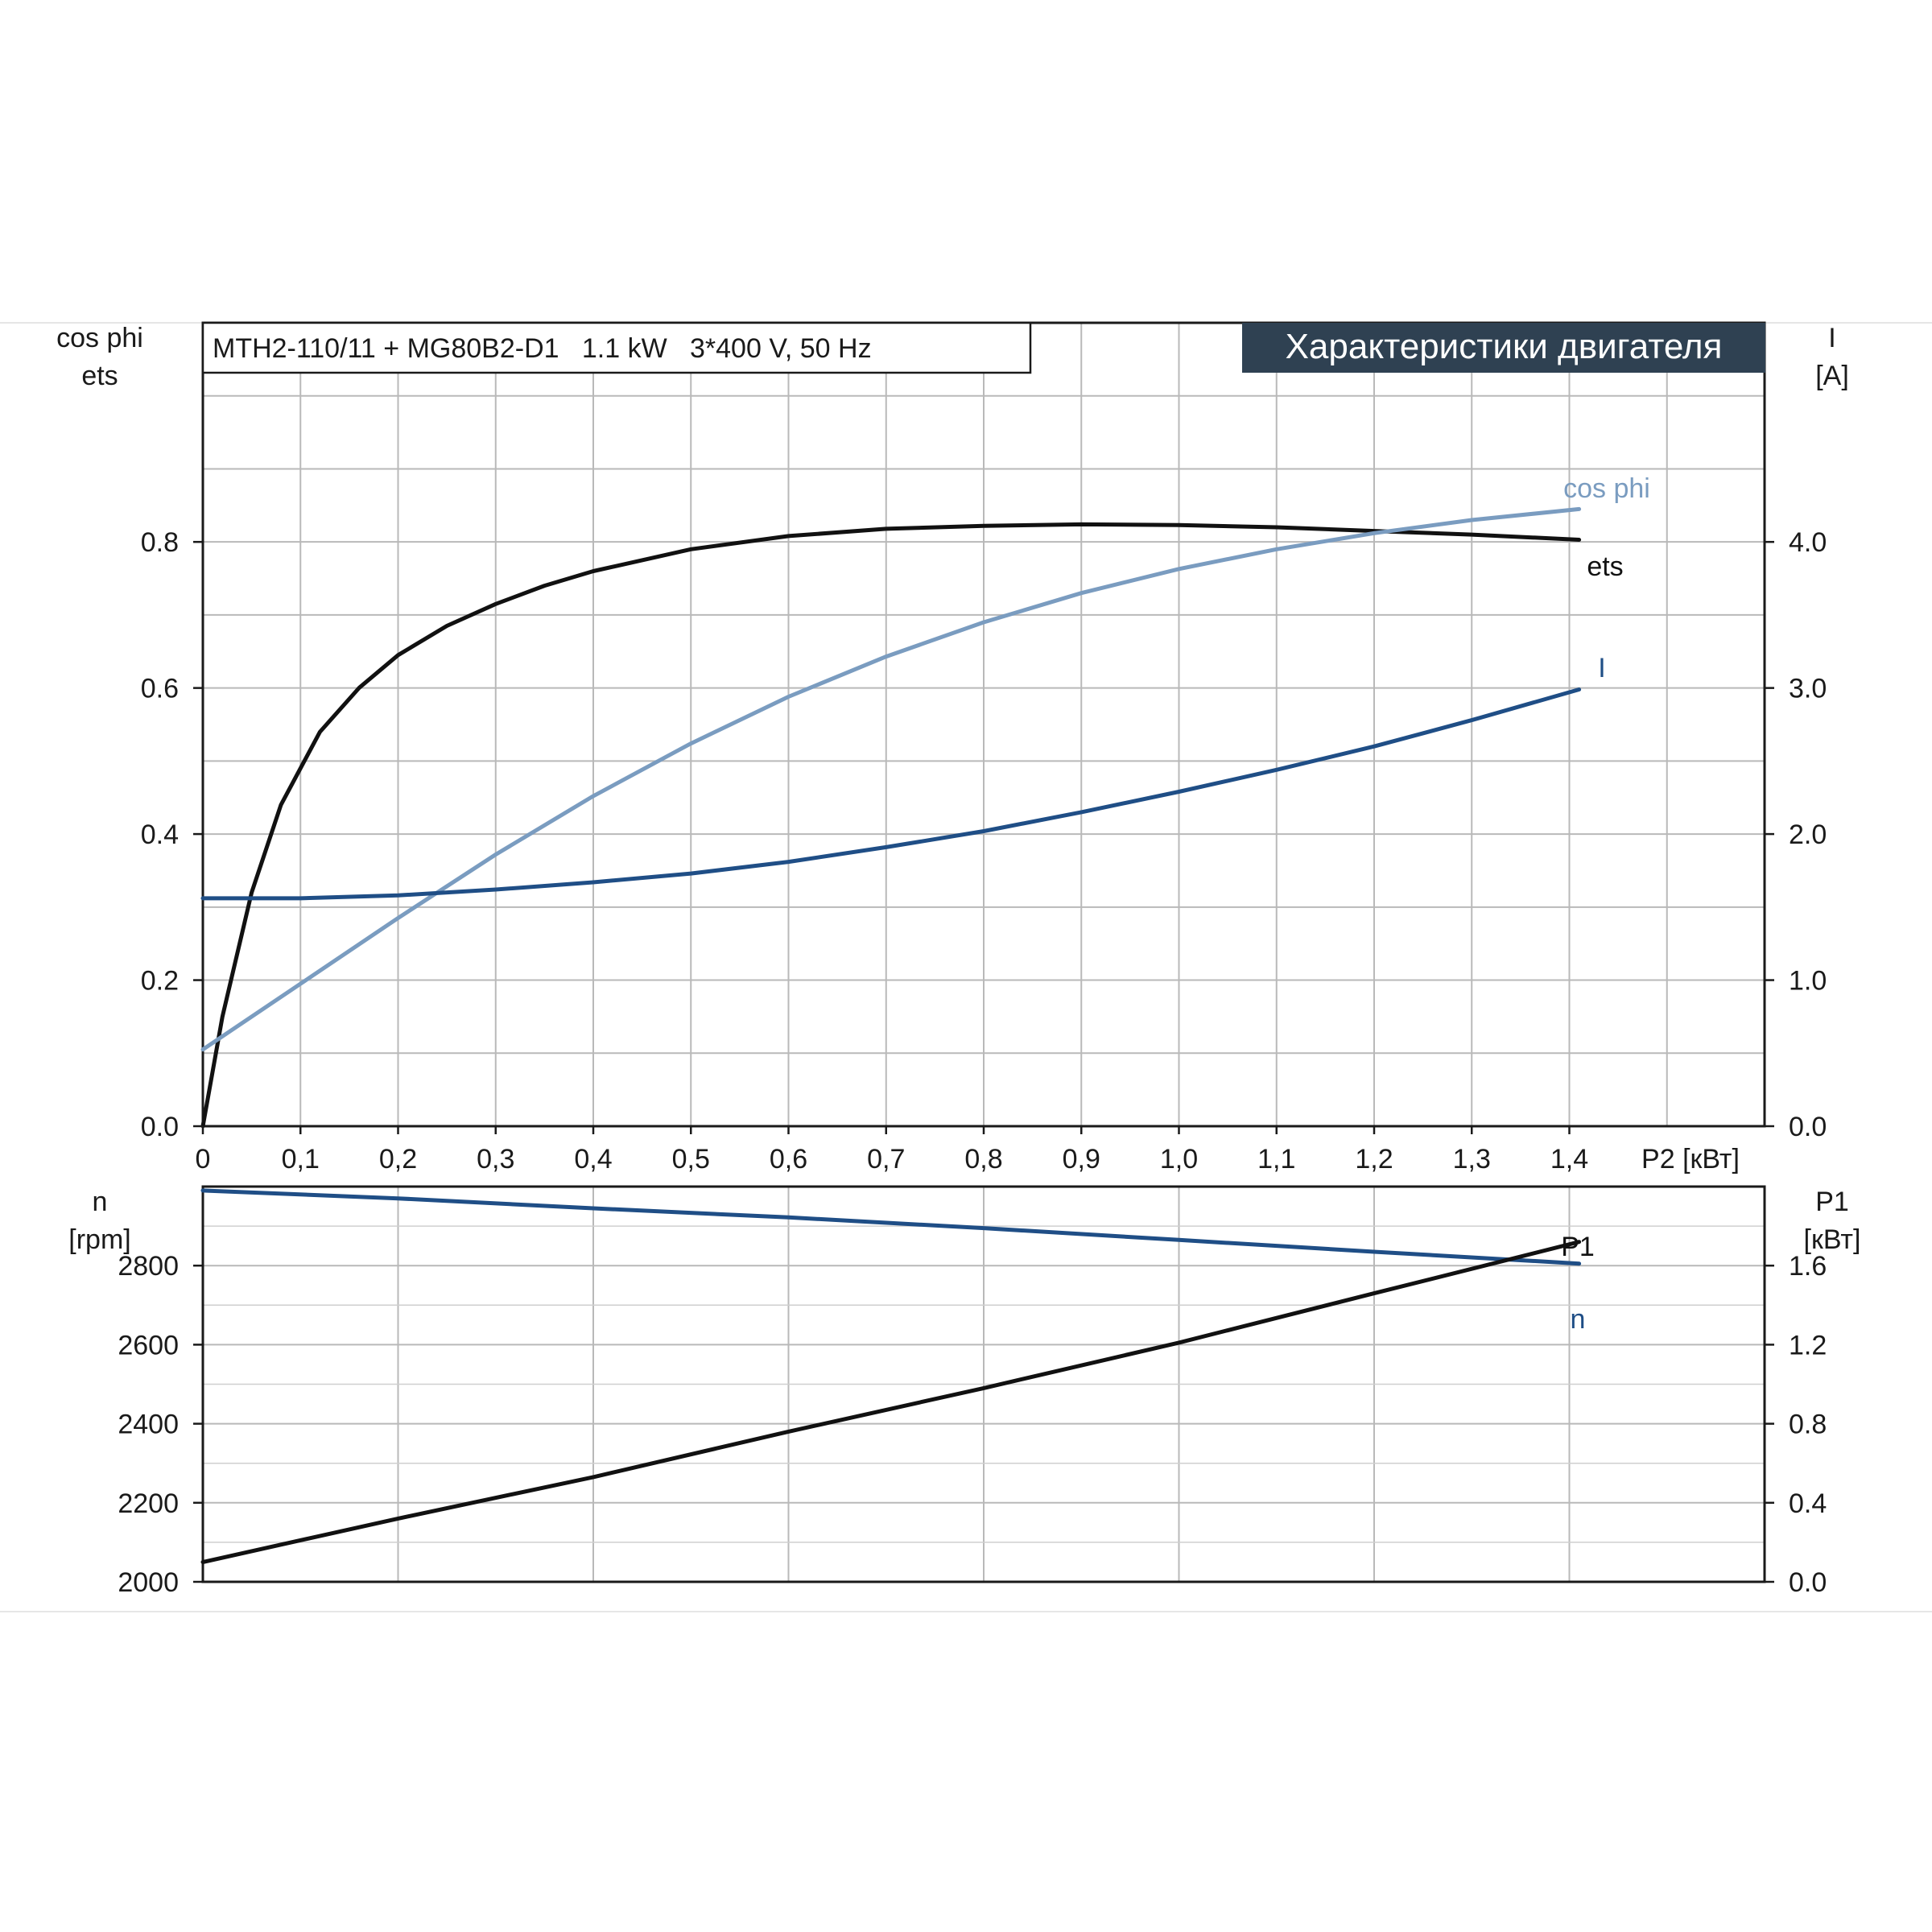  I want to click on lower-left-axis-label-1: n, so click(100, 1202).